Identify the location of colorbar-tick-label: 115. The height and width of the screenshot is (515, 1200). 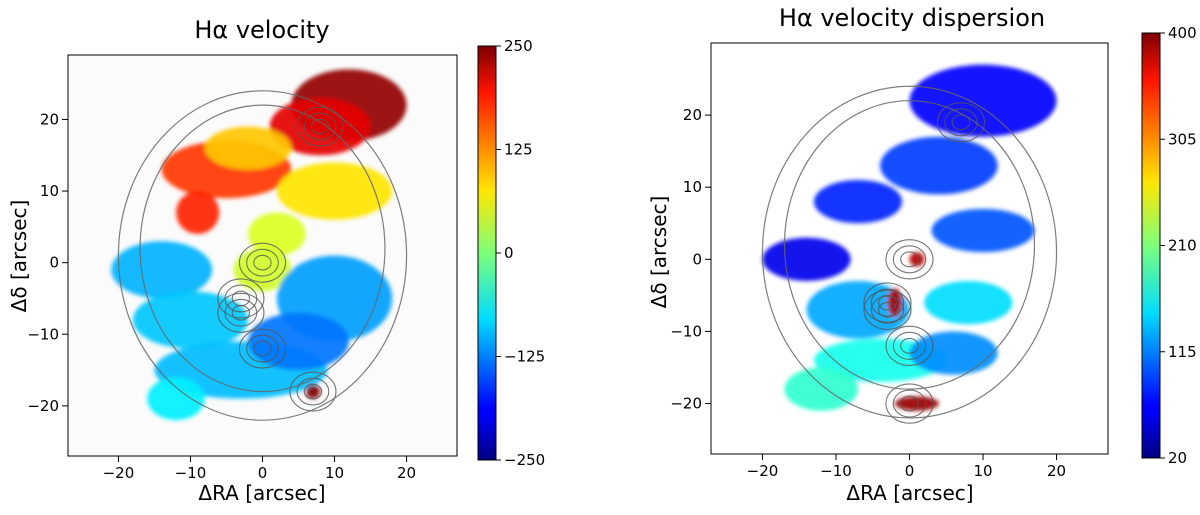
(1182, 352).